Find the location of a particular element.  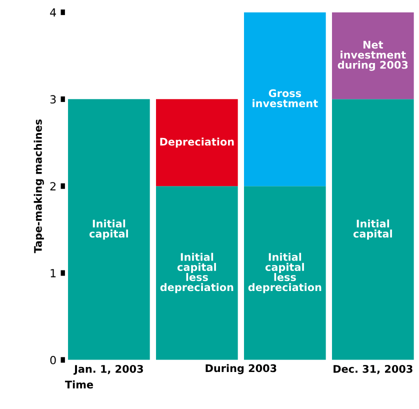

data-label: Depreciation is located at coordinates (197, 143).